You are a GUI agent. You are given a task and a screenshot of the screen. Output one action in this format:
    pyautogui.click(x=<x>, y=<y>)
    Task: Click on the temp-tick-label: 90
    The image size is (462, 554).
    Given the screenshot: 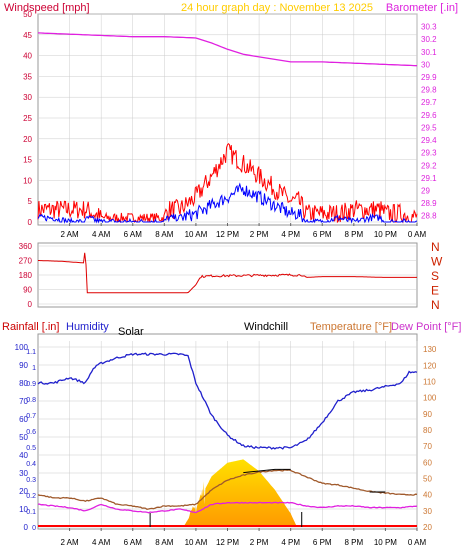 What is the action you would take?
    pyautogui.click(x=427, y=414)
    